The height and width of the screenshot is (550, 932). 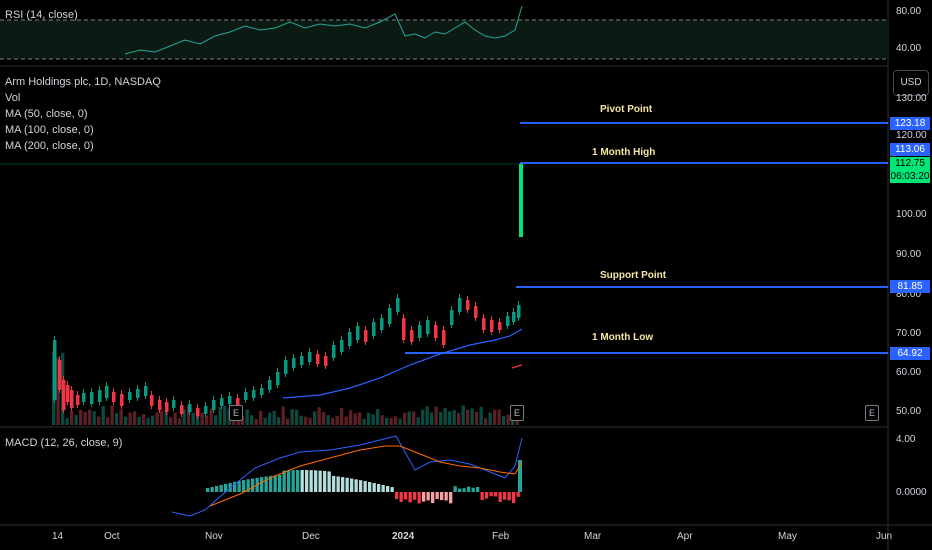 I want to click on currency-button: USD, so click(x=911, y=83).